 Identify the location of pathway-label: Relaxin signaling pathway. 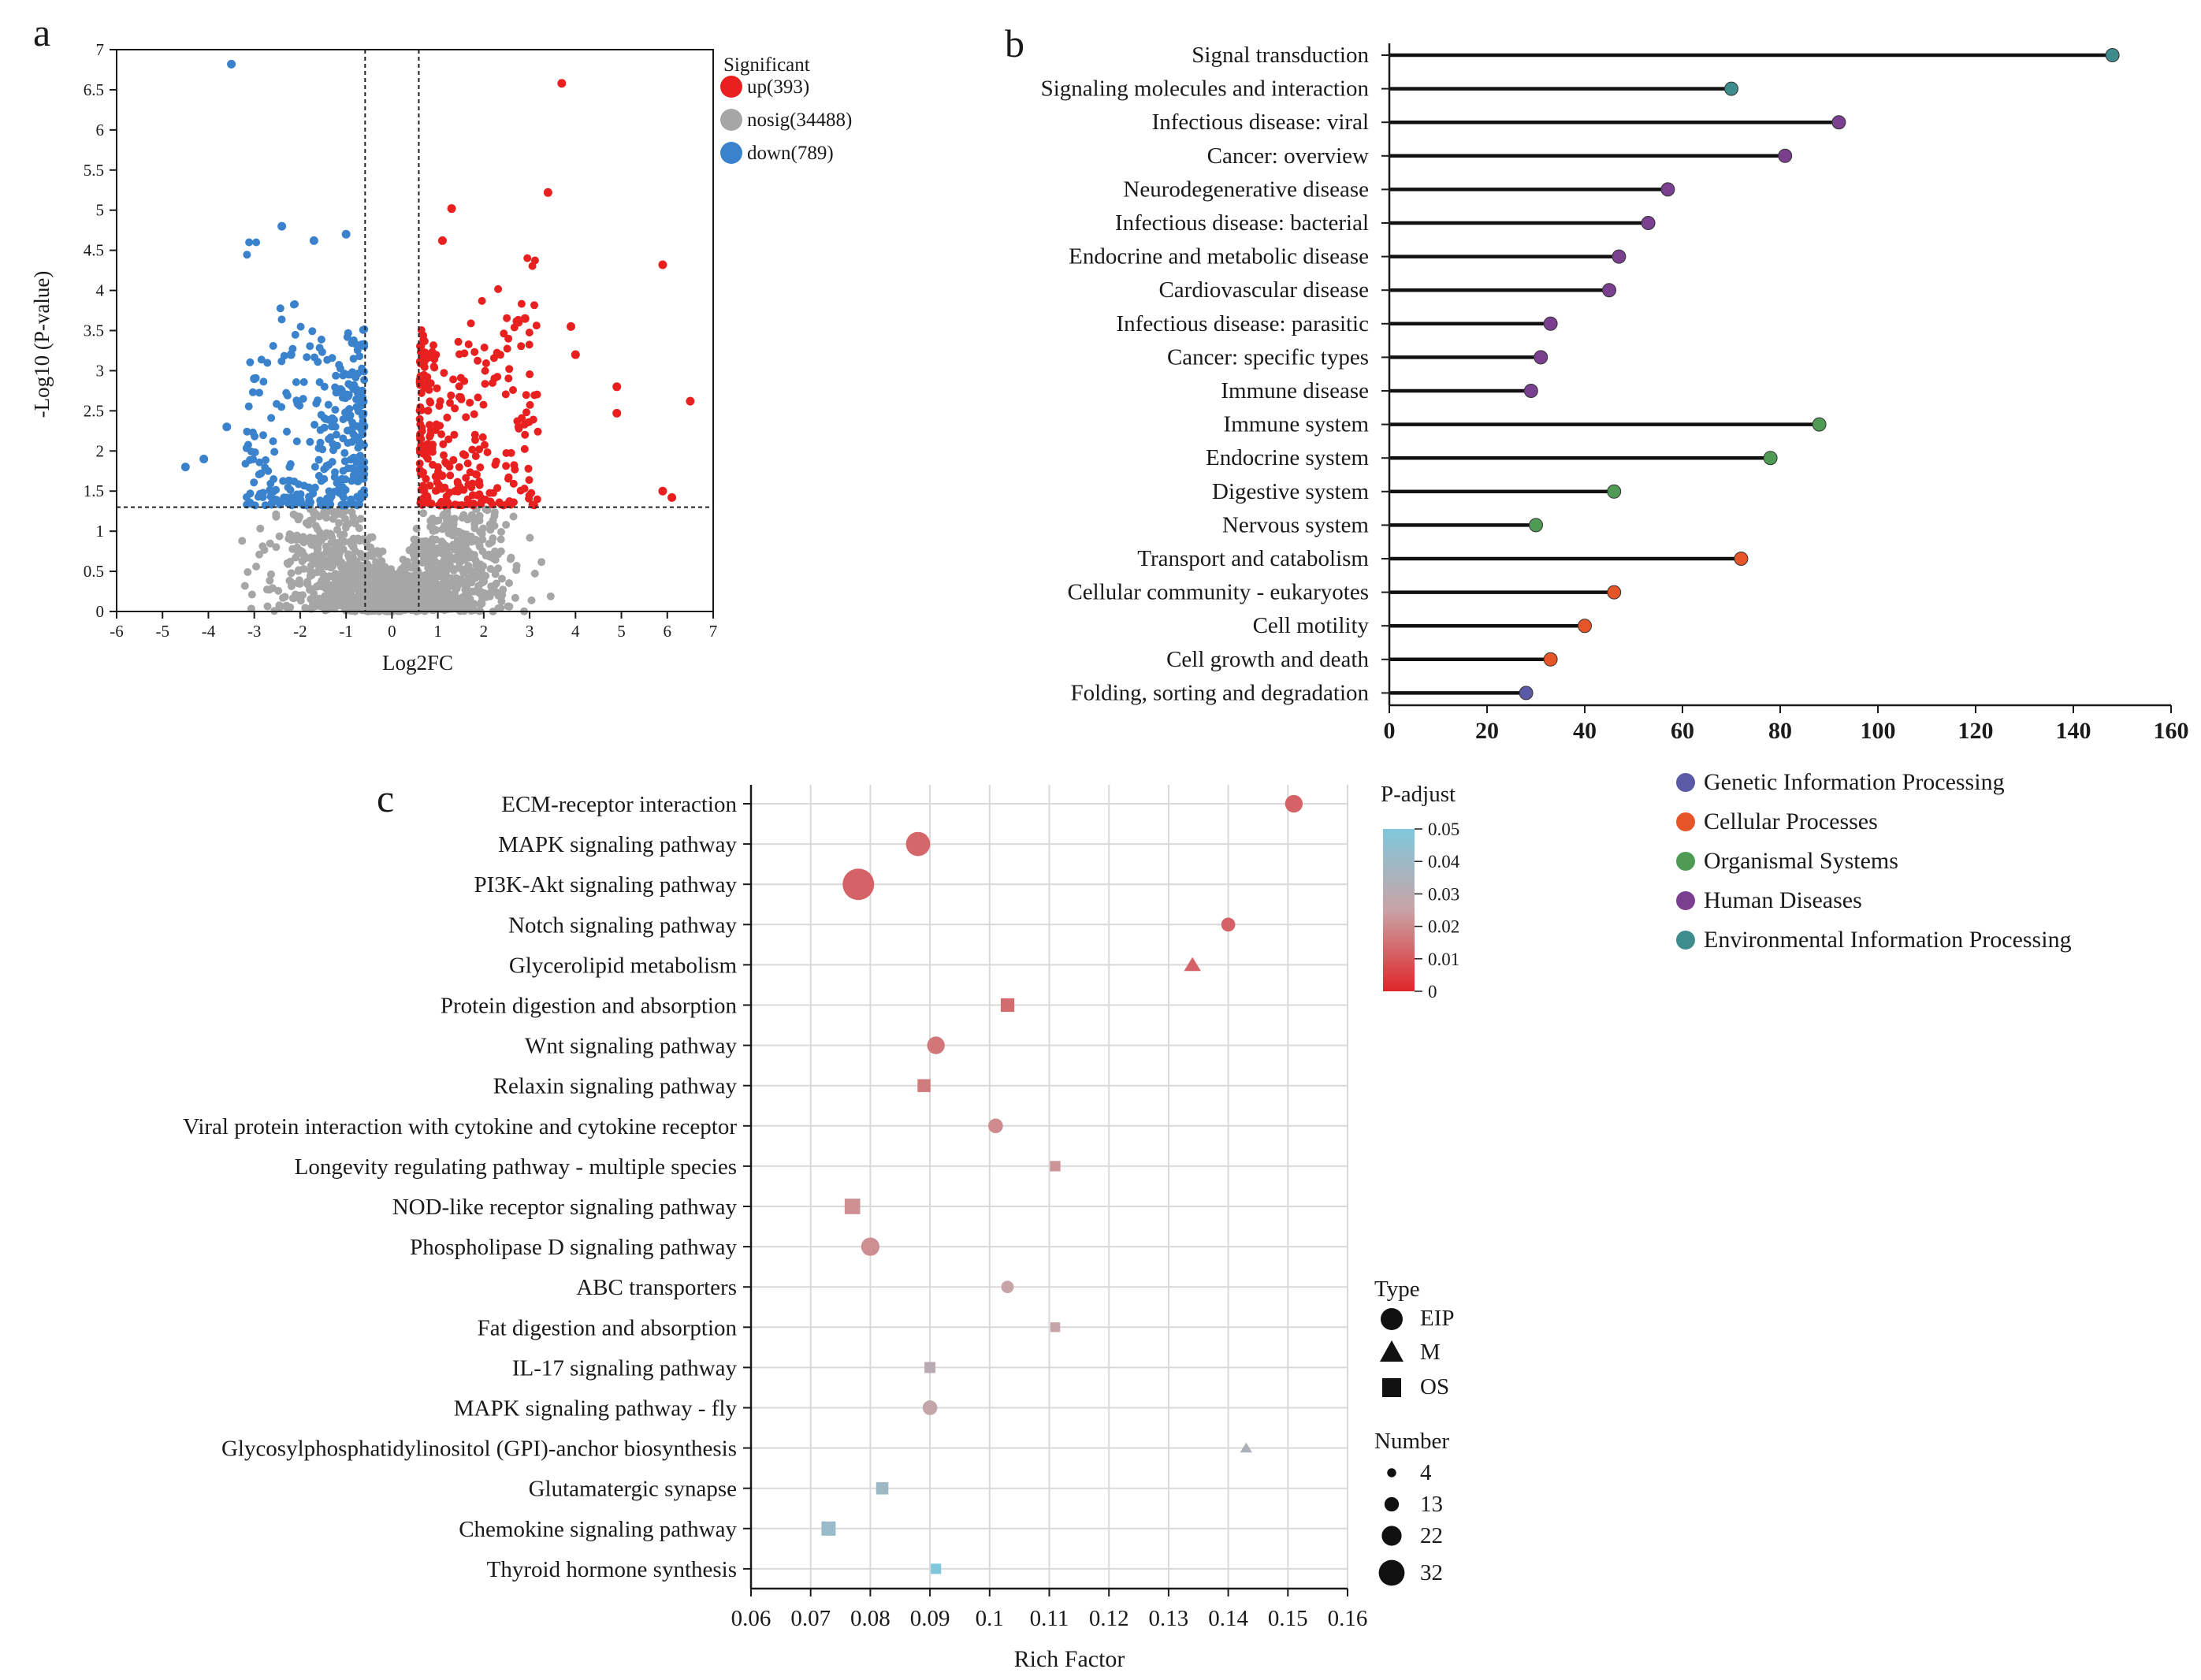
(615, 1086).